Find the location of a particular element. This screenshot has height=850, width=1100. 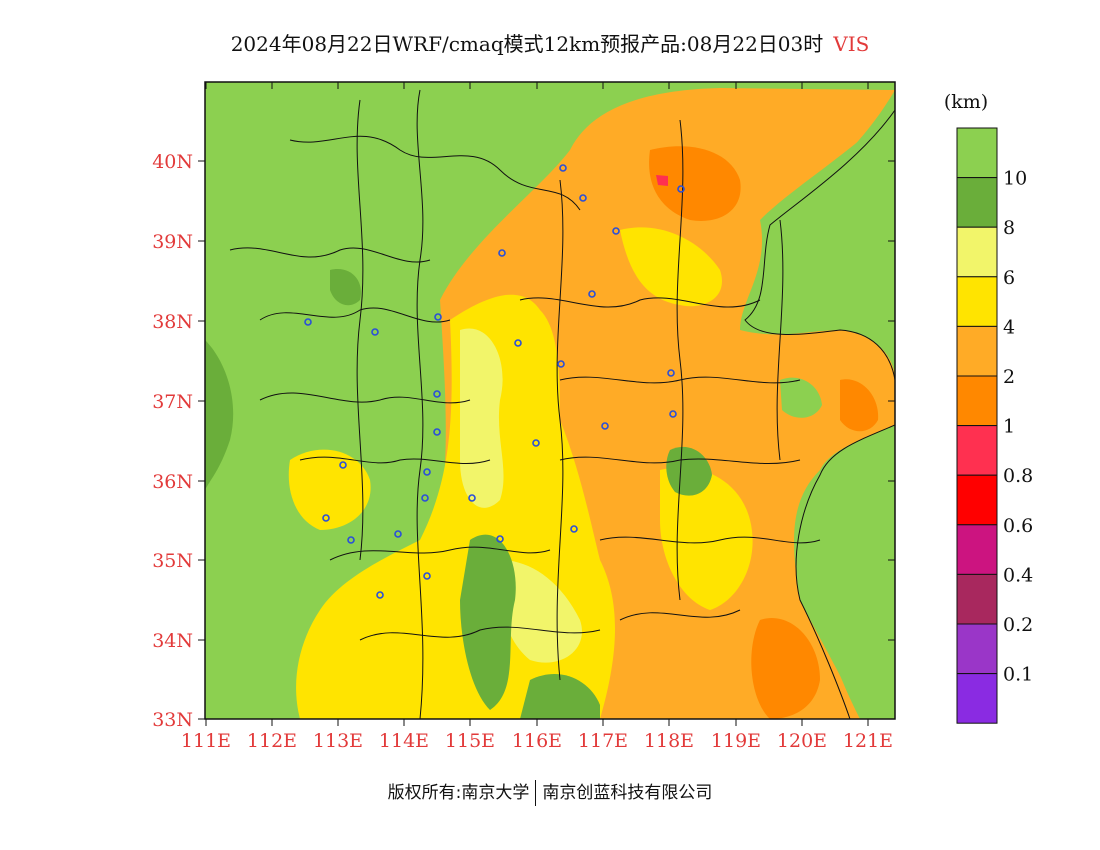

lon-label: 117E is located at coordinates (603, 741).